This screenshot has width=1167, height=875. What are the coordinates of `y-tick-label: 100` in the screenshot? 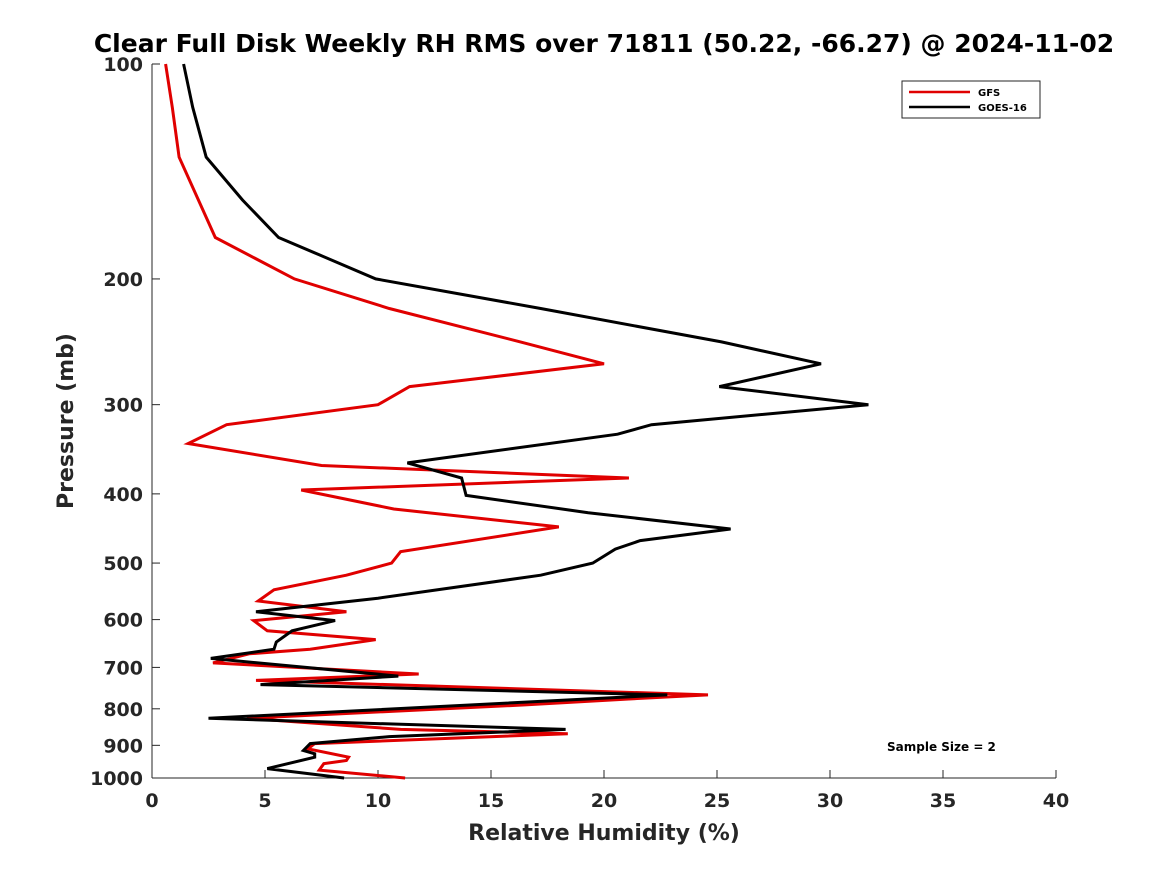 It's located at (123, 65).